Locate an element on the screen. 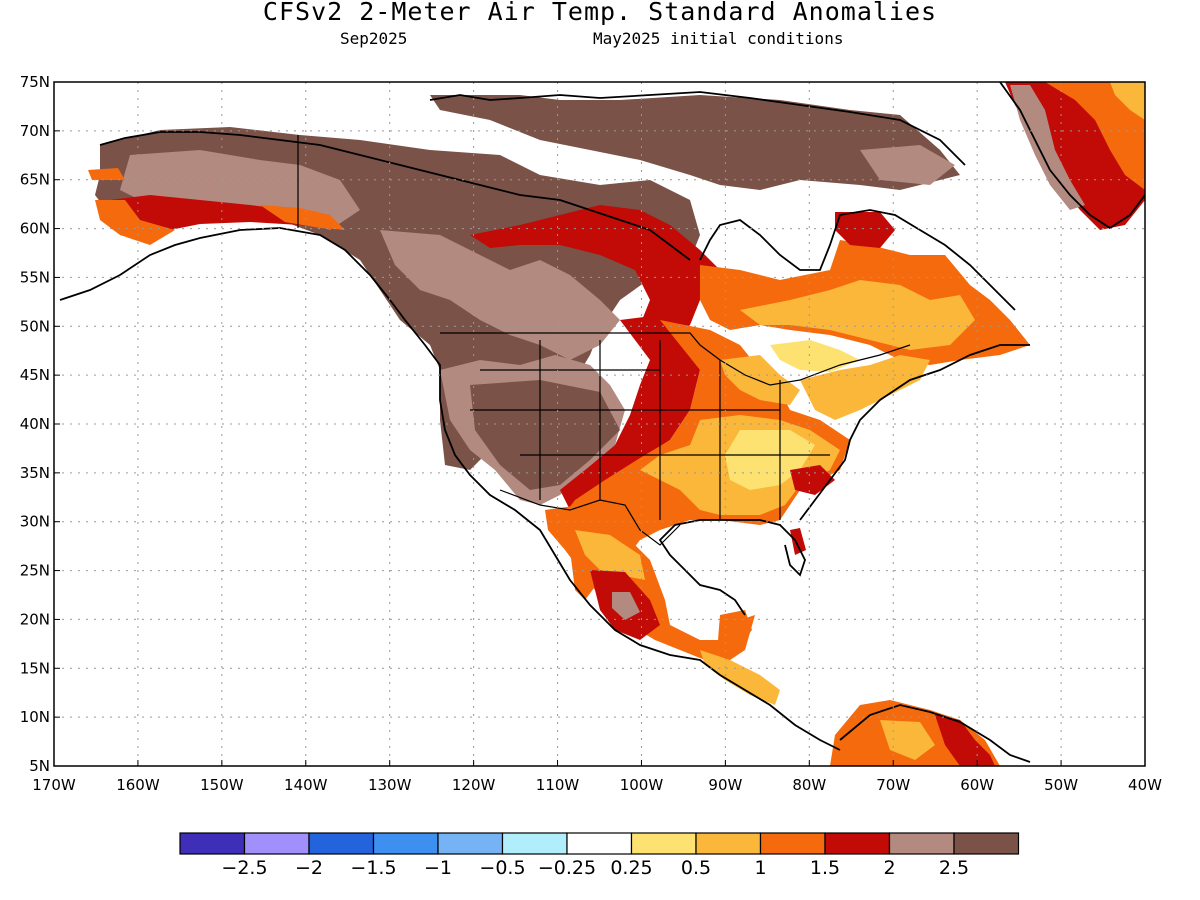 This screenshot has height=900, width=1200. initial-conditions-label: May2025 initial conditions is located at coordinates (718, 38).